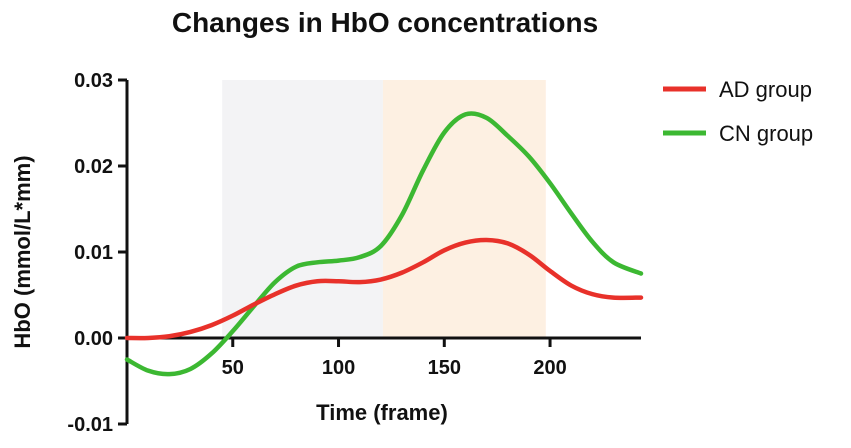 The height and width of the screenshot is (448, 851). What do you see at coordinates (93, 167) in the screenshot?
I see `y-tick-label: 0.02` at bounding box center [93, 167].